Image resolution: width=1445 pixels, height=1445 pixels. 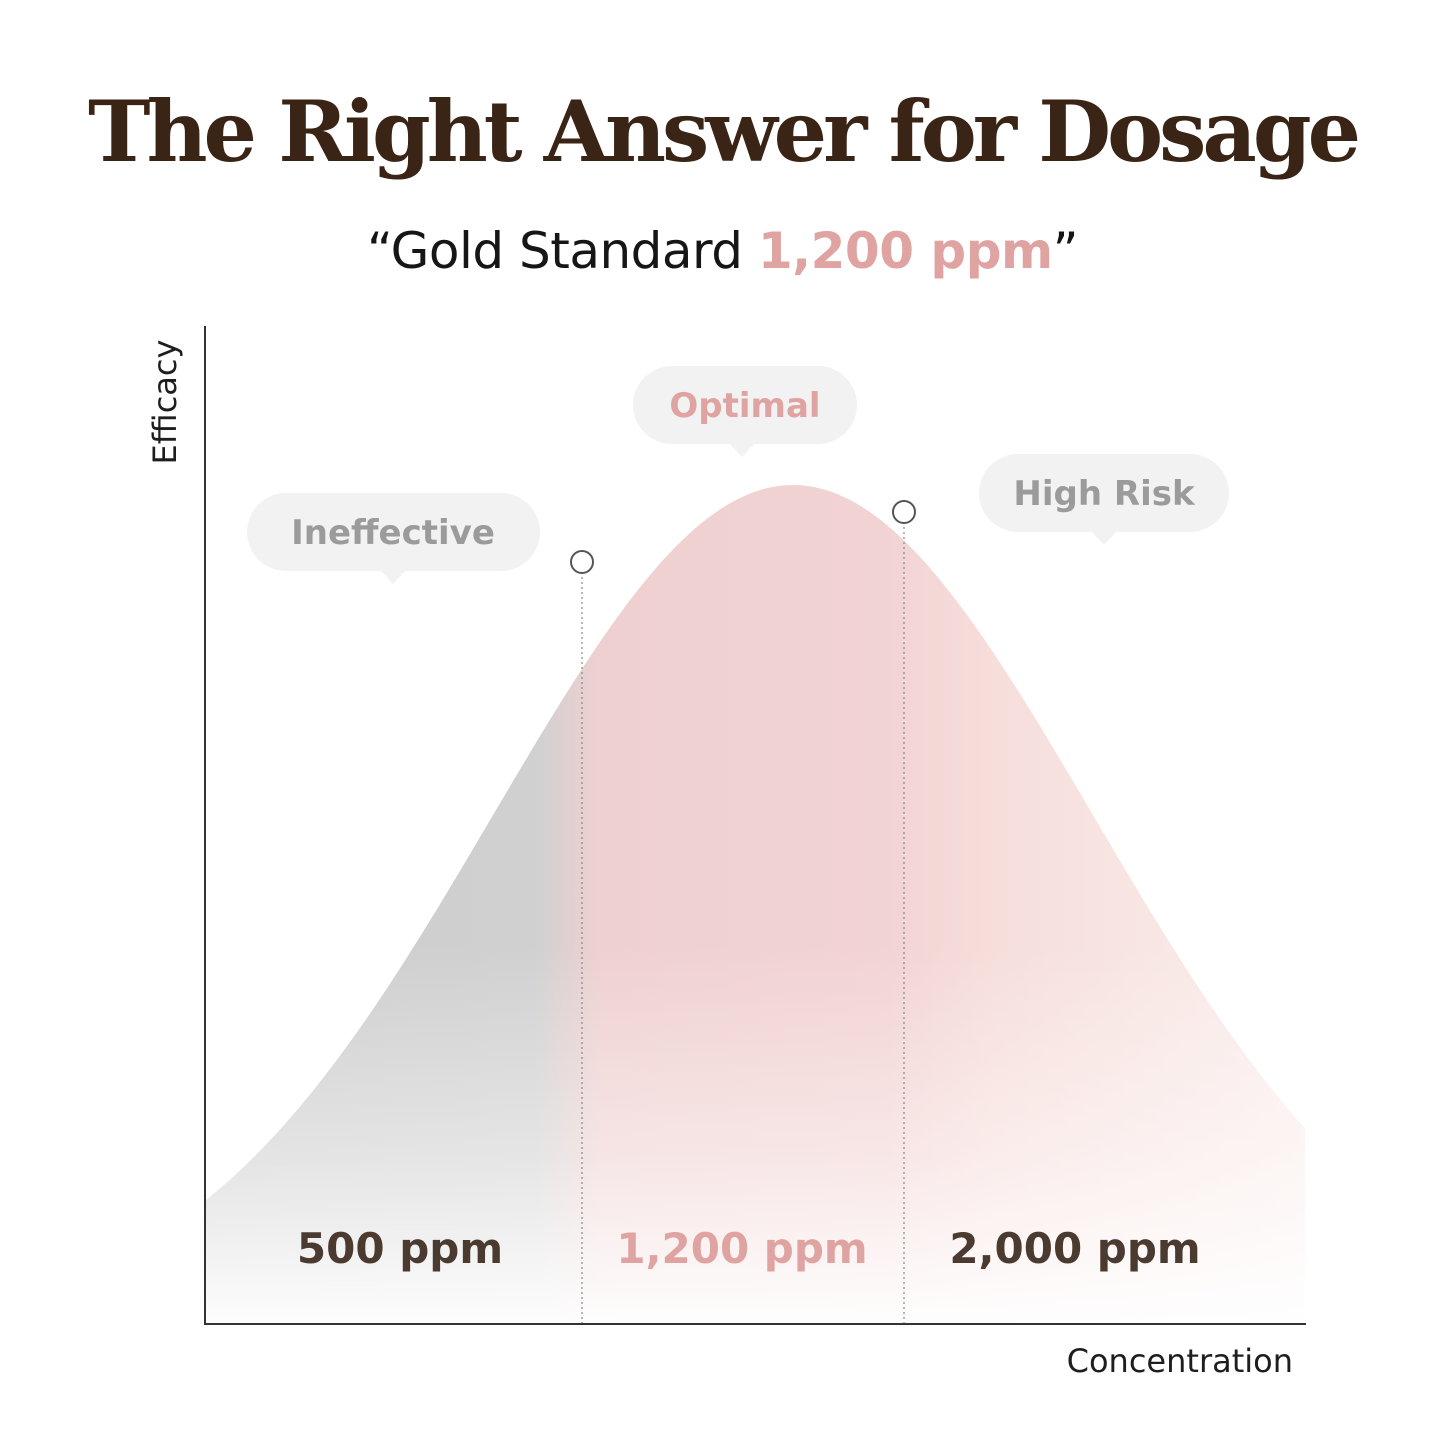 I want to click on chart-subtitle: “Gold Standard 1,200 ppm”, so click(x=722, y=251).